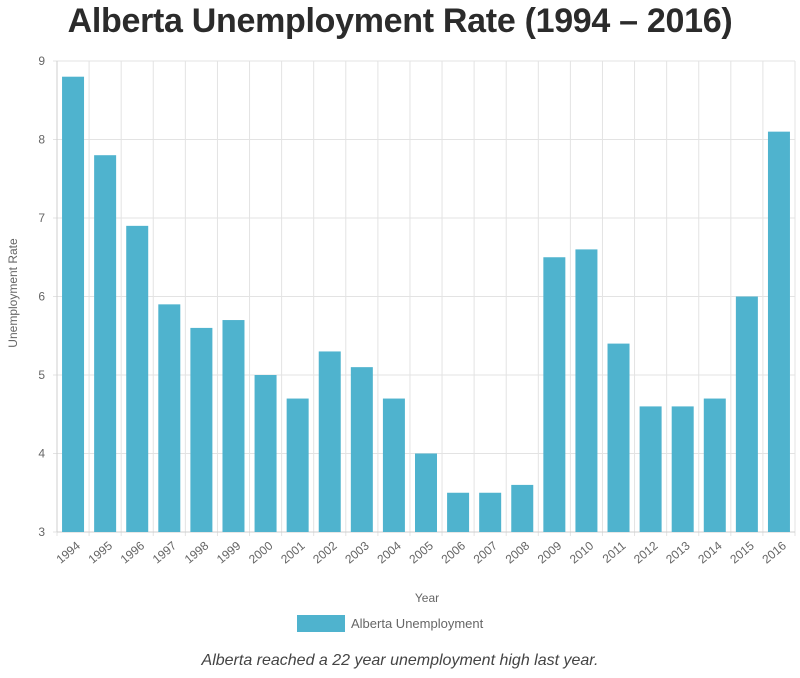 Image resolution: width=800 pixels, height=678 pixels. Describe the element at coordinates (417, 623) in the screenshot. I see `legend-label: Alberta Unemployment` at that location.